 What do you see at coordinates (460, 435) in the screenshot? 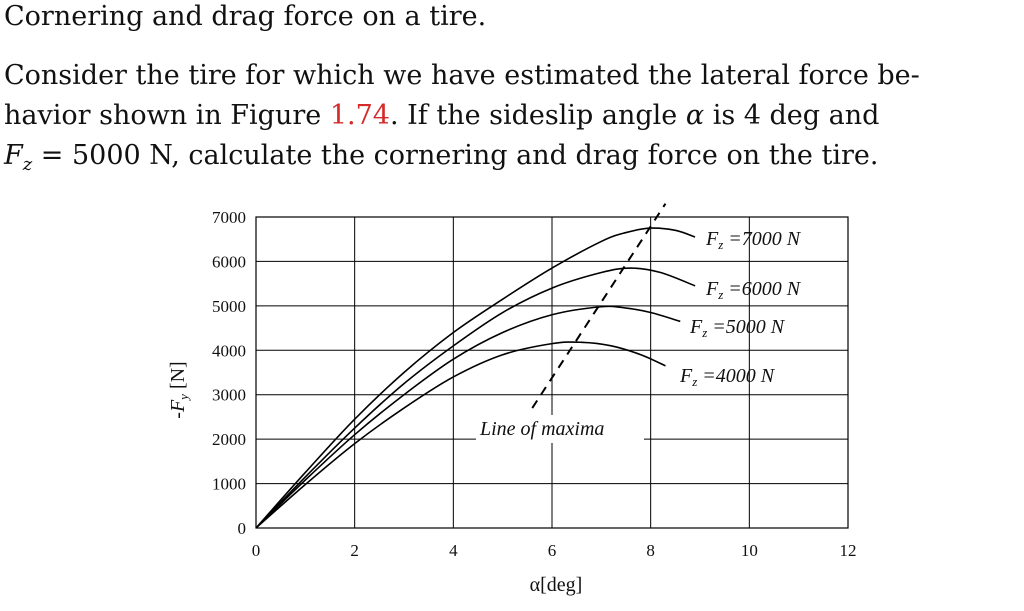
I see `series-line` at bounding box center [460, 435].